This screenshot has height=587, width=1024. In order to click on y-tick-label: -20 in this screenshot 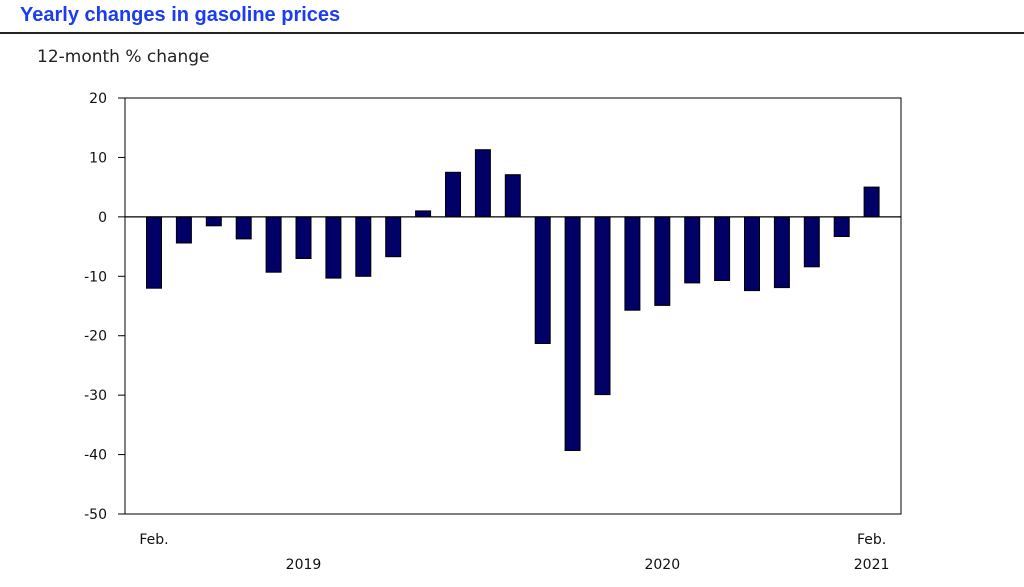, I will do `click(95, 337)`.